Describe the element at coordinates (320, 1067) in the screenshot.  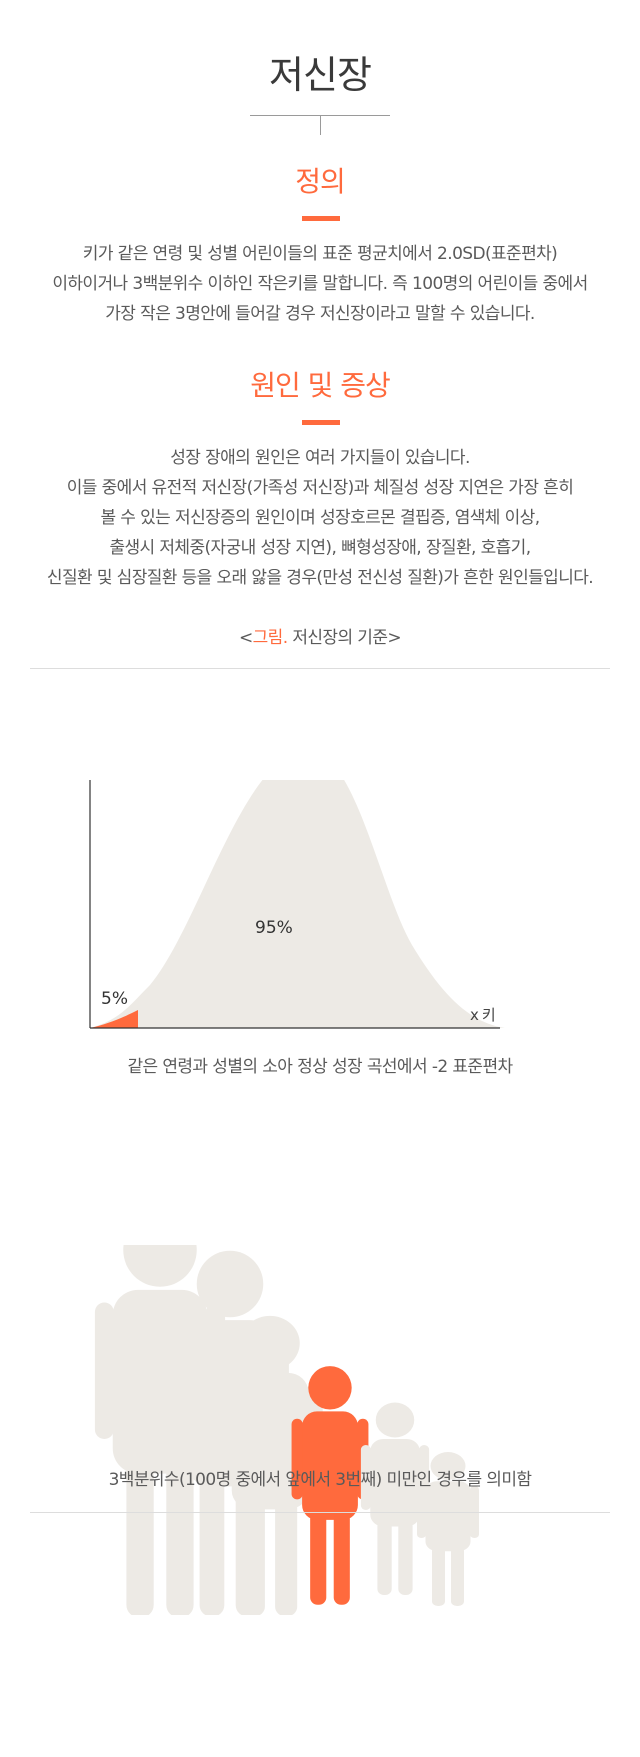
I see `chart-caption: 같은 연령과 성별의 소아 정상 성장 곡선에서 -2 표준편차` at that location.